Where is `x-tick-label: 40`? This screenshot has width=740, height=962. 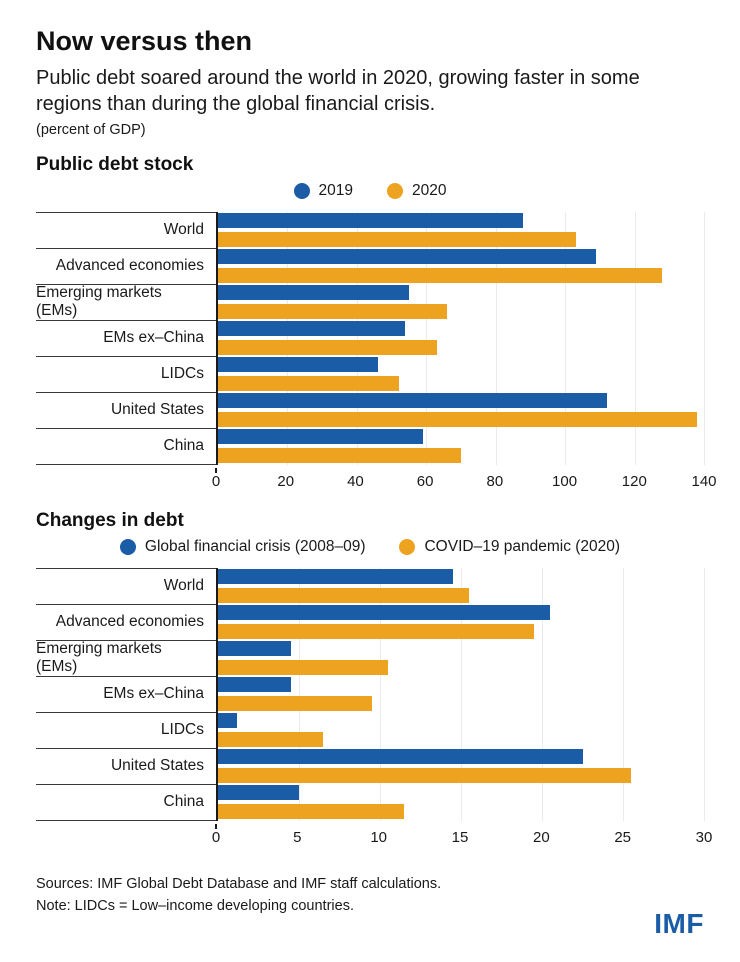 x-tick-label: 40 is located at coordinates (355, 481).